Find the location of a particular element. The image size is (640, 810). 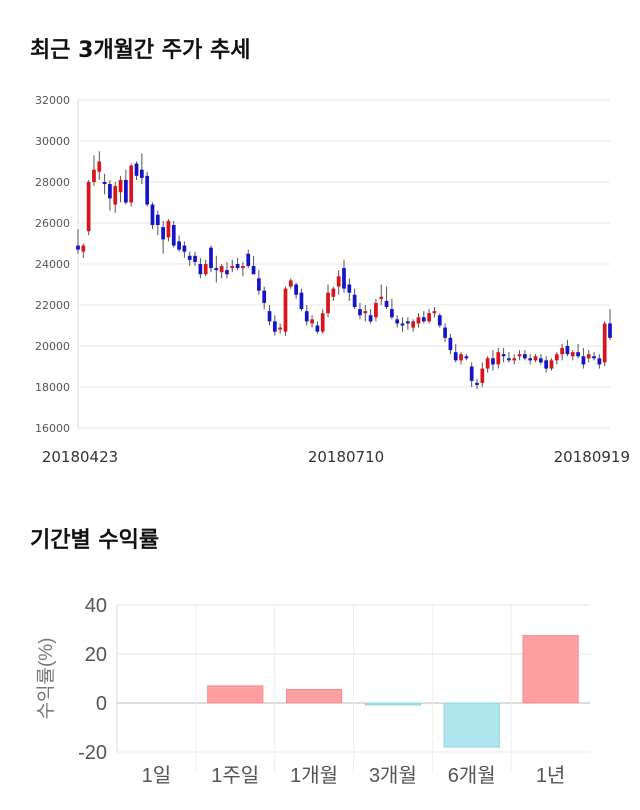

return-x-tick-label: 3개월 is located at coordinates (393, 775).